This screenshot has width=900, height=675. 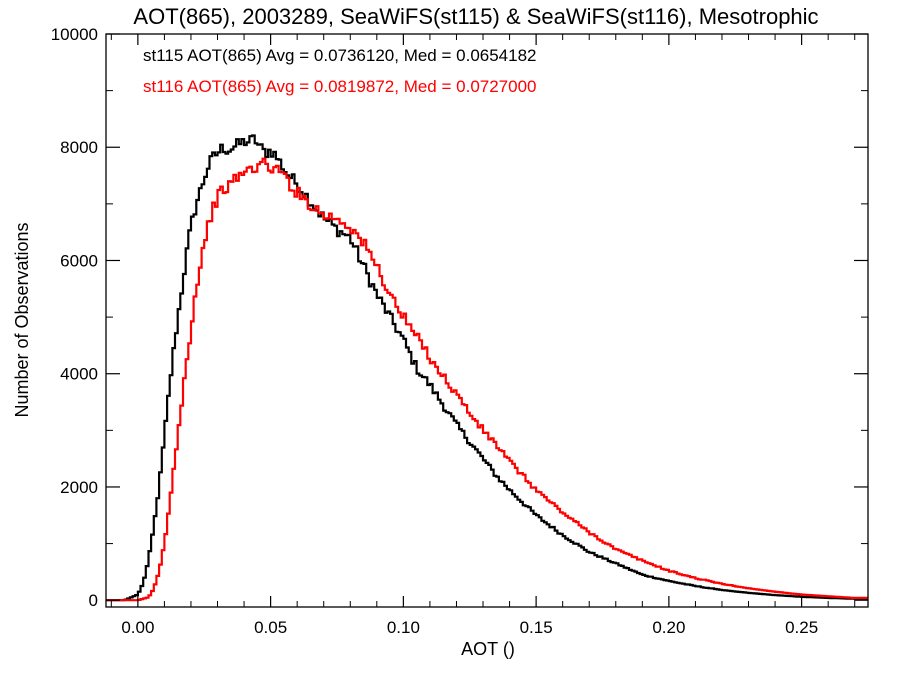 I want to click on x-tick-label: 0.00, so click(x=137, y=627).